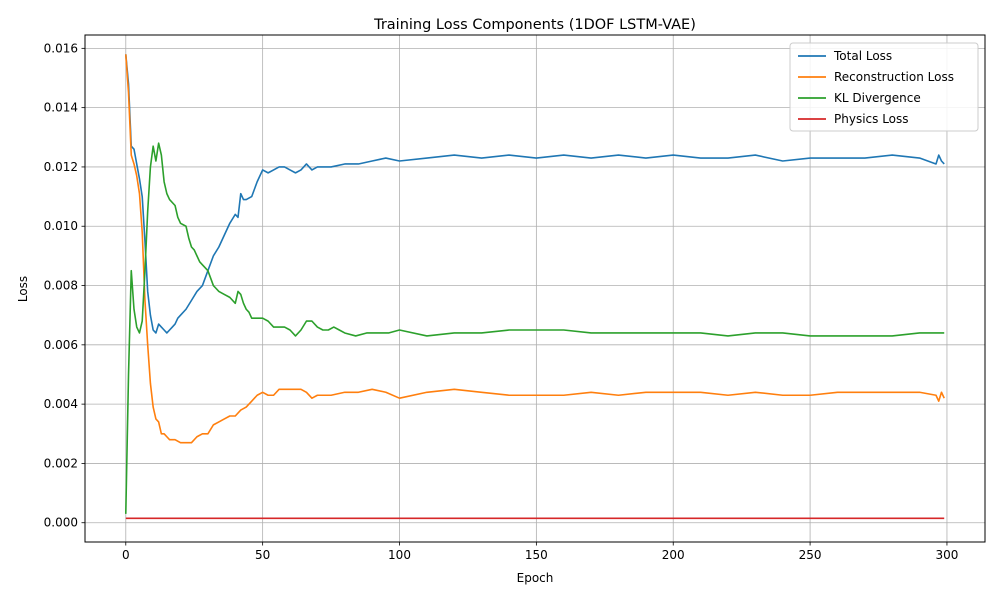 The width and height of the screenshot is (1000, 600). Describe the element at coordinates (61, 463) in the screenshot. I see `y-tick-label: 0.002` at that location.